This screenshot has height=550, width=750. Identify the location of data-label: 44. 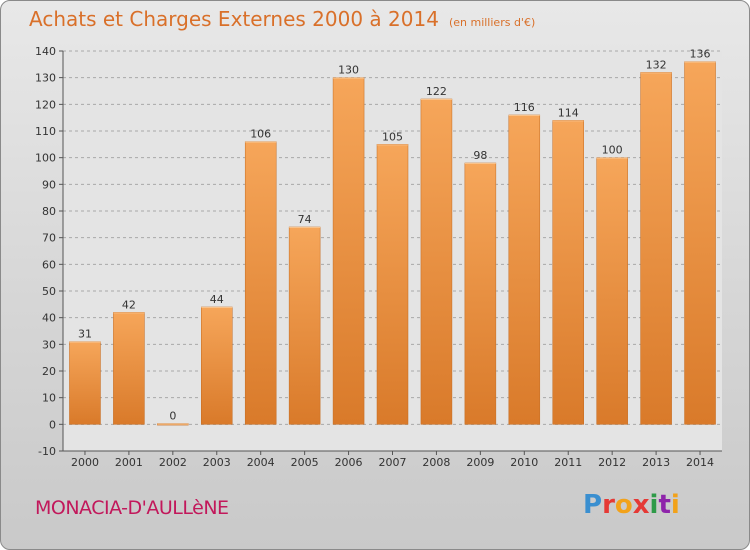
(217, 299).